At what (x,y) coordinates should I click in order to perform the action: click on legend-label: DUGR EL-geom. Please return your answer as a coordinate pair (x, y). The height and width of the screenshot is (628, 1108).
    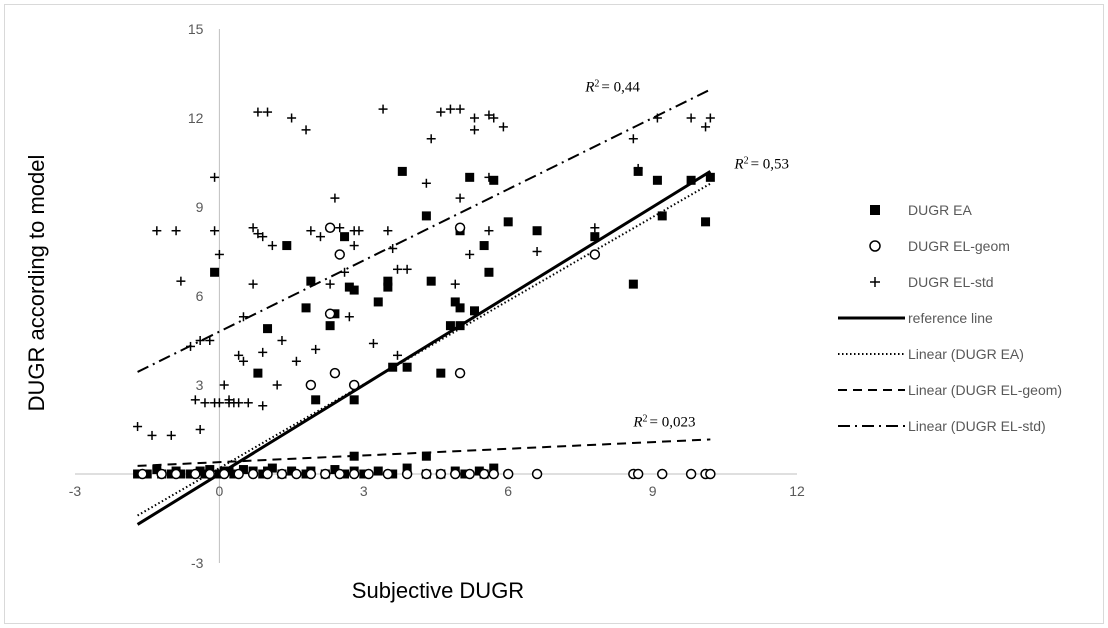
    Looking at the image, I should click on (959, 246).